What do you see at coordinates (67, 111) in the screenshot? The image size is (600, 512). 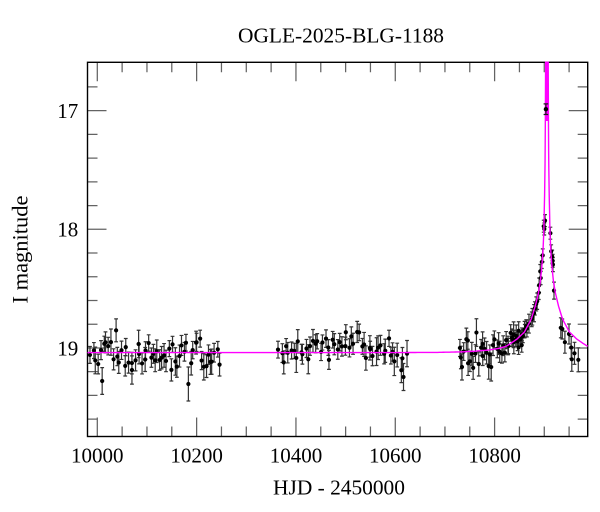 I see `svg-text: 17` at bounding box center [67, 111].